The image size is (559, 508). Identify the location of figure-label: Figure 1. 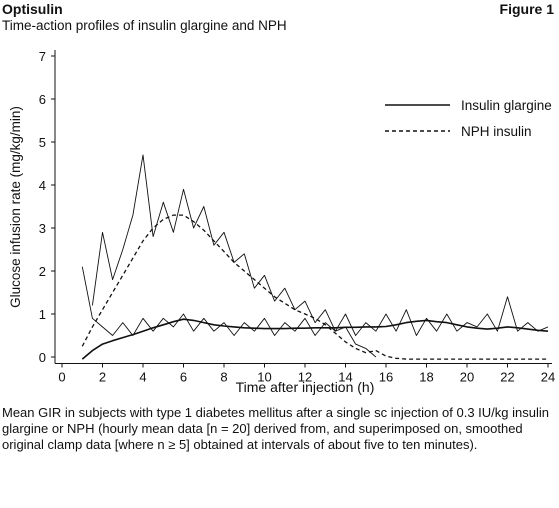
(527, 9).